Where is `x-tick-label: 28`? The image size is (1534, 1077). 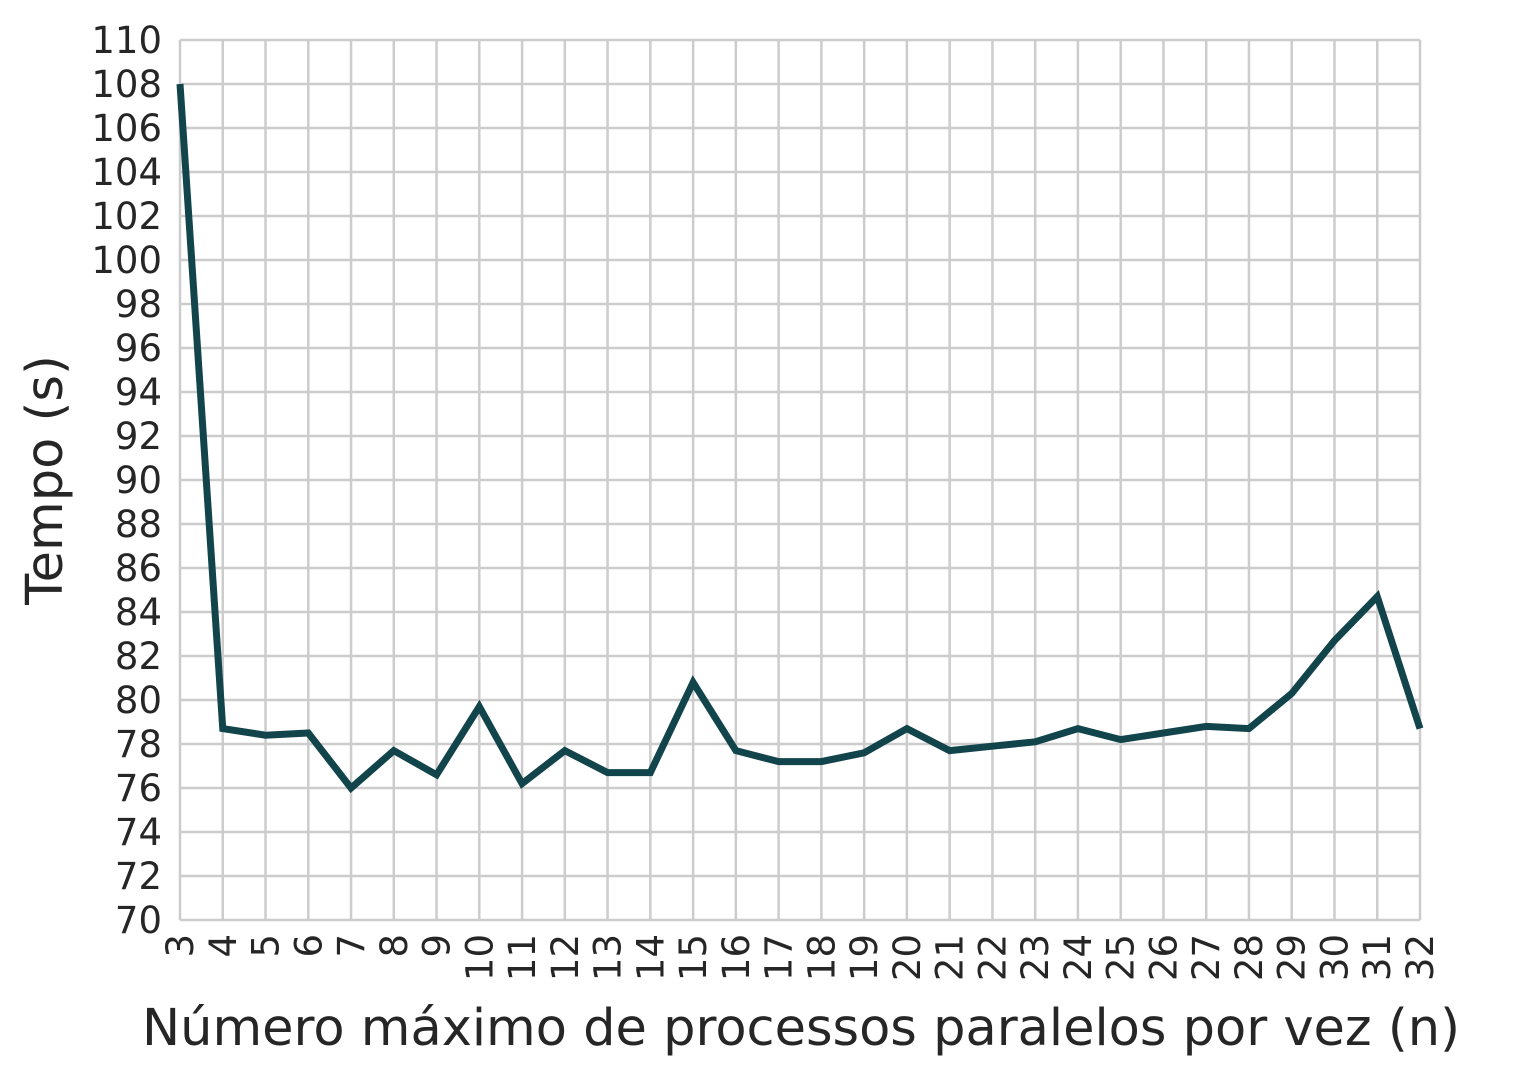 x-tick-label: 28 is located at coordinates (1249, 957).